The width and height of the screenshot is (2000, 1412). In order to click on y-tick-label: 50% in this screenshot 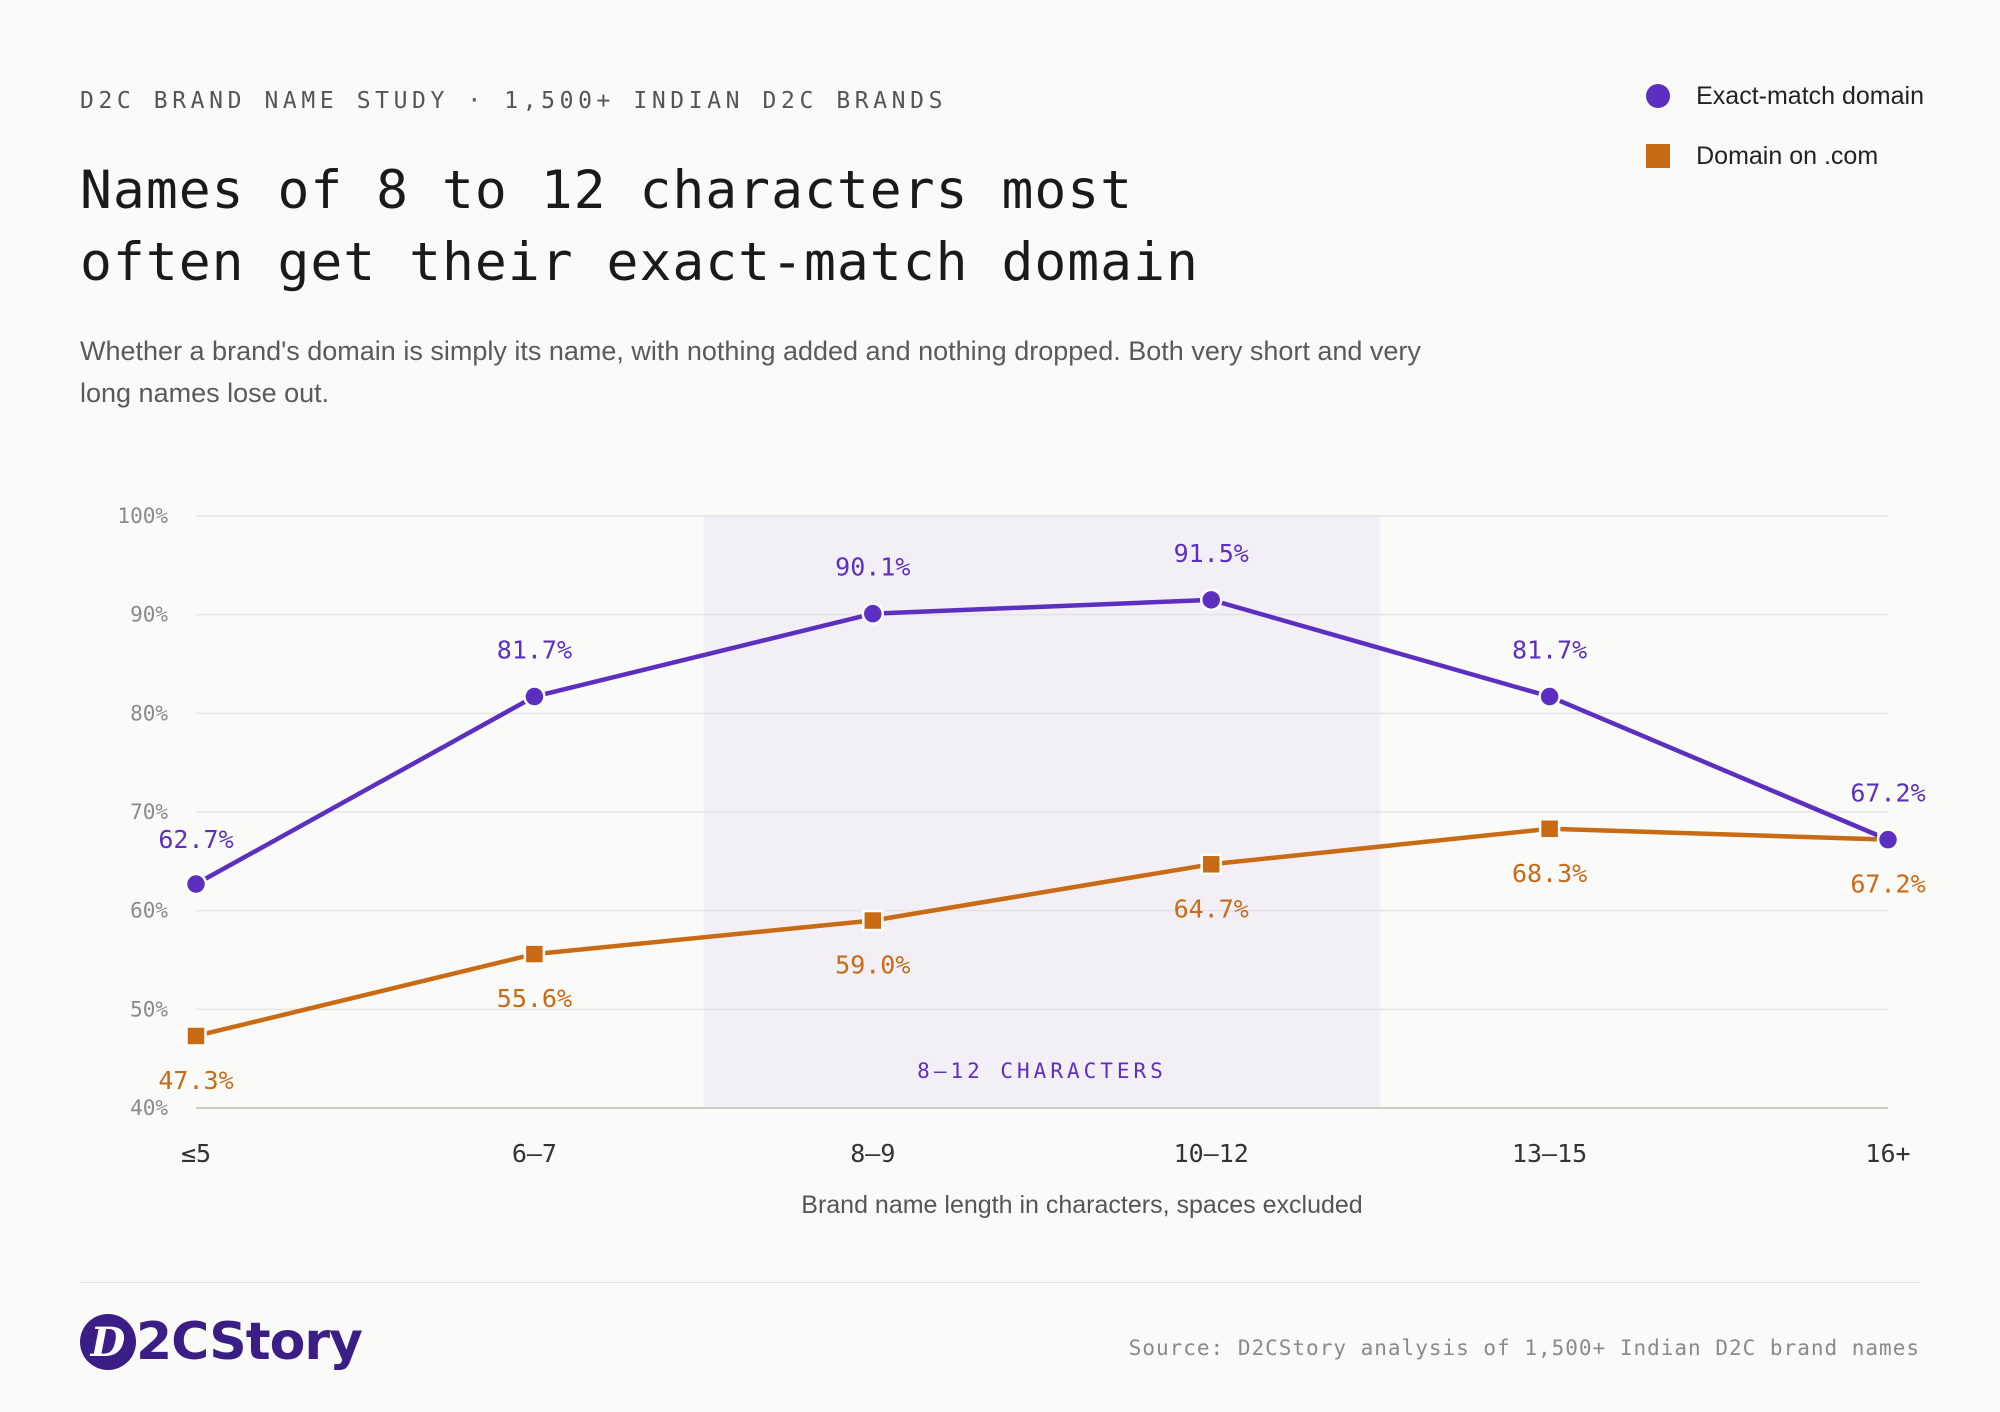, I will do `click(149, 1009)`.